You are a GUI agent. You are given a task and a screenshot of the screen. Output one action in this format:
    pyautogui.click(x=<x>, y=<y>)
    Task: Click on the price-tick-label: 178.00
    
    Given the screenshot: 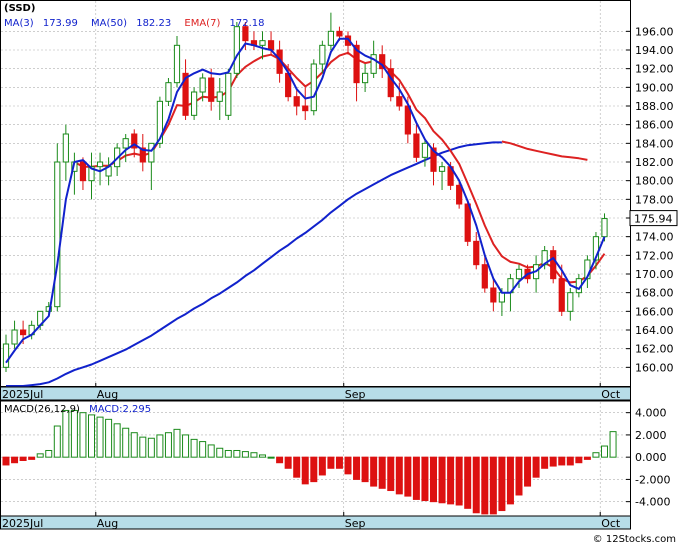 What is the action you would take?
    pyautogui.click(x=654, y=199)
    